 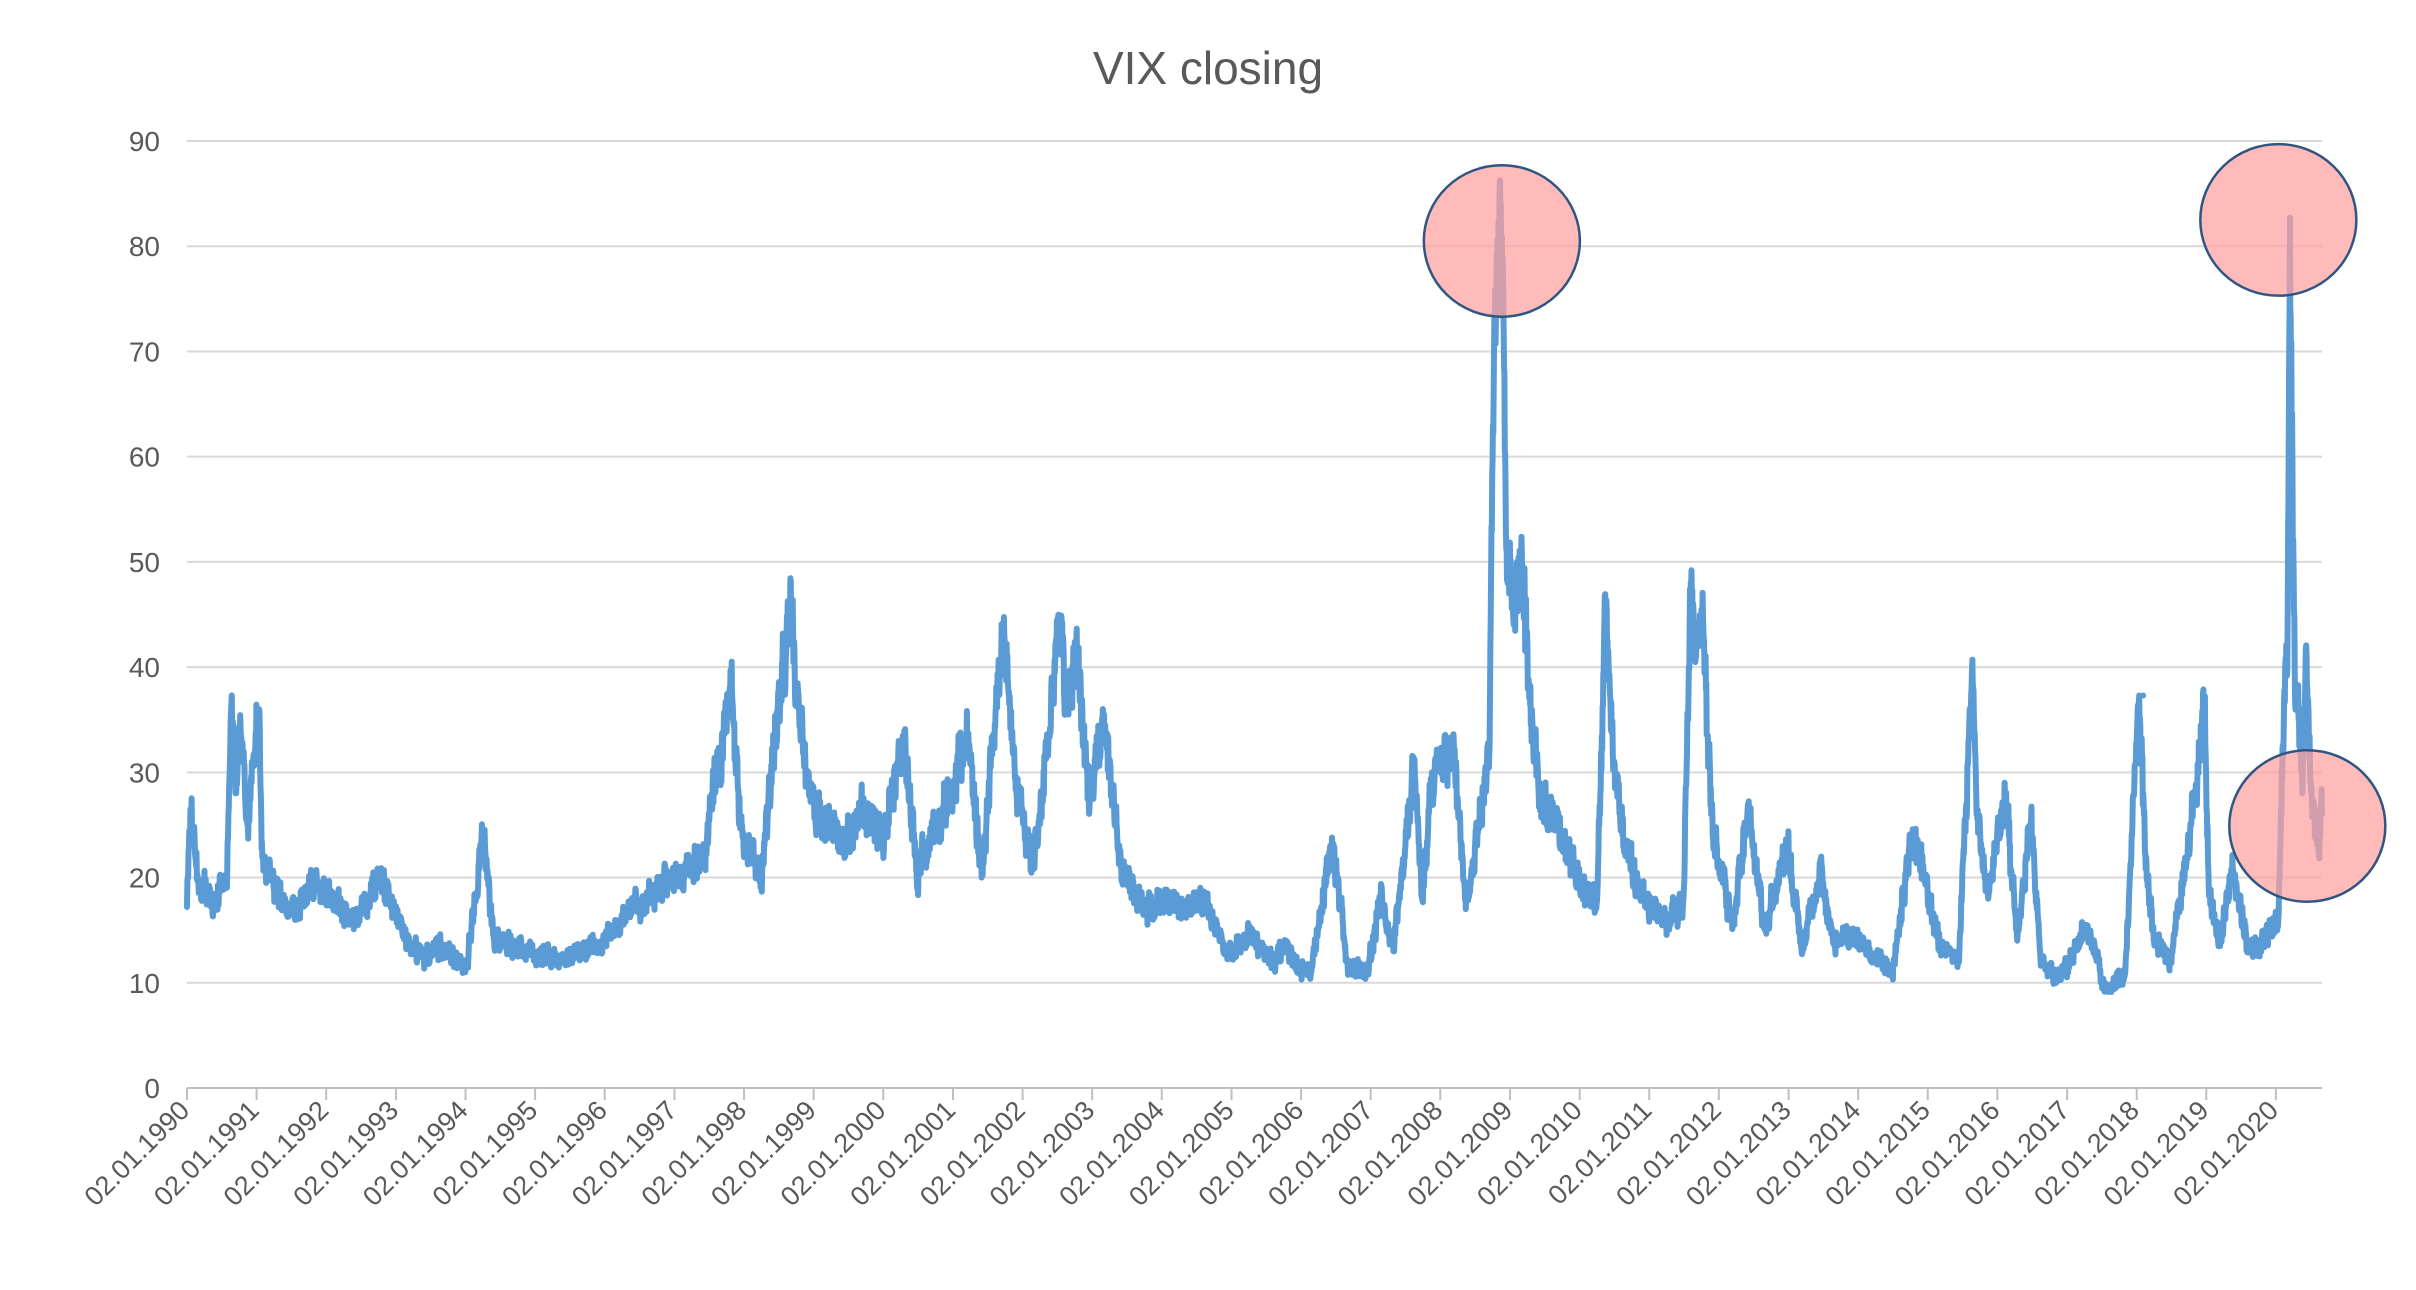 What do you see at coordinates (144, 457) in the screenshot?
I see `y-tick-label: 60` at bounding box center [144, 457].